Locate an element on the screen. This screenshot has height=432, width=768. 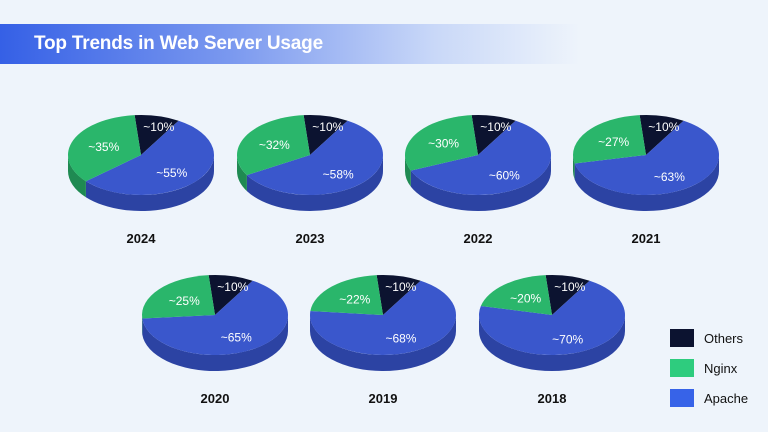
data-label-nginx: ~22% is located at coordinates (354, 299).